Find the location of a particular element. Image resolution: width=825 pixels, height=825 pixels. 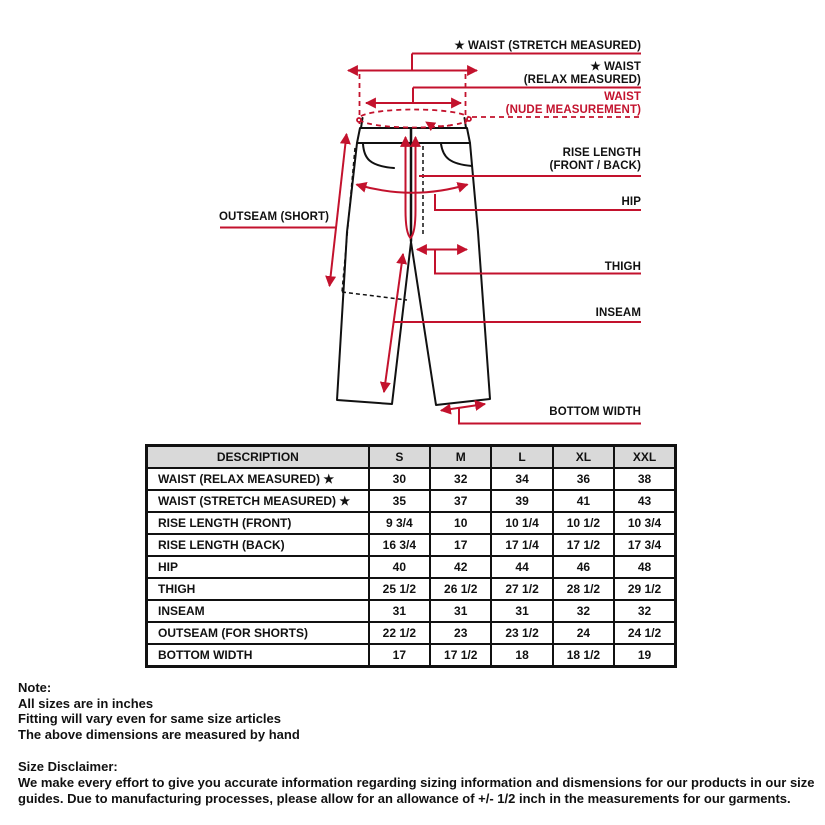

cell-value: 24 1/2 is located at coordinates (645, 633).